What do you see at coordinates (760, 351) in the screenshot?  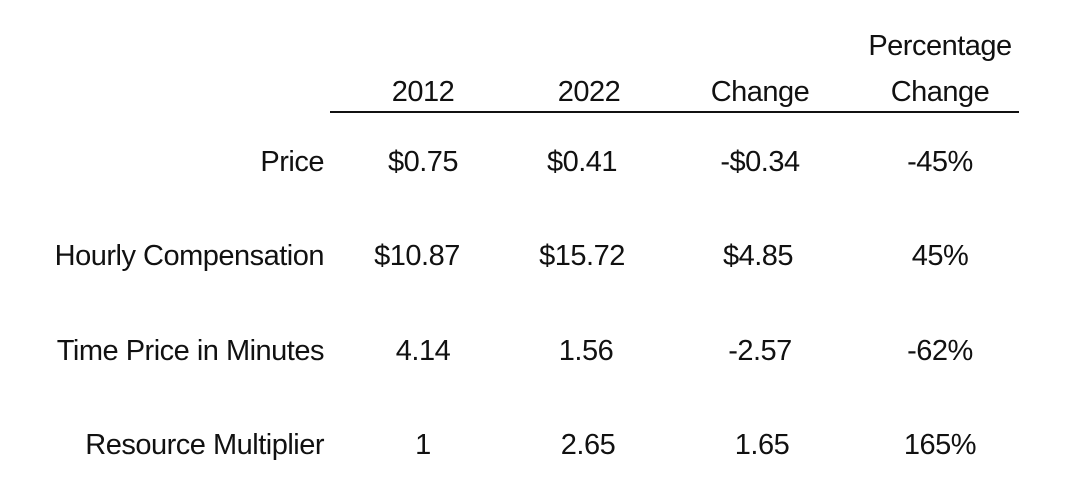 I see `table-cell: -2.57` at bounding box center [760, 351].